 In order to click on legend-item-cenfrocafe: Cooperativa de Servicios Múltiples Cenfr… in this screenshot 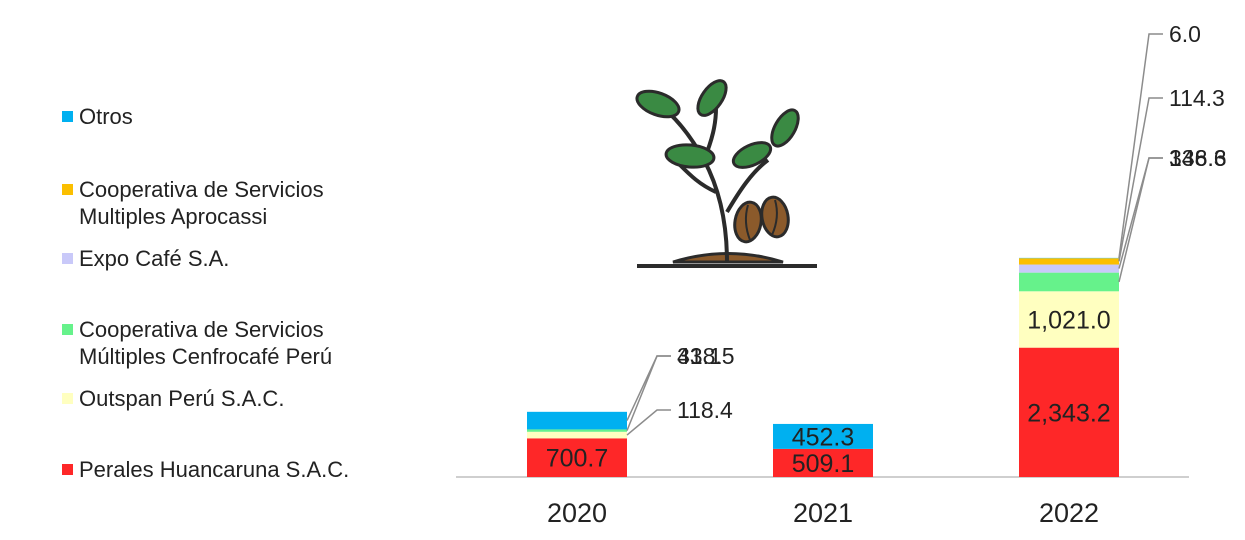, I will do `click(228, 343)`.